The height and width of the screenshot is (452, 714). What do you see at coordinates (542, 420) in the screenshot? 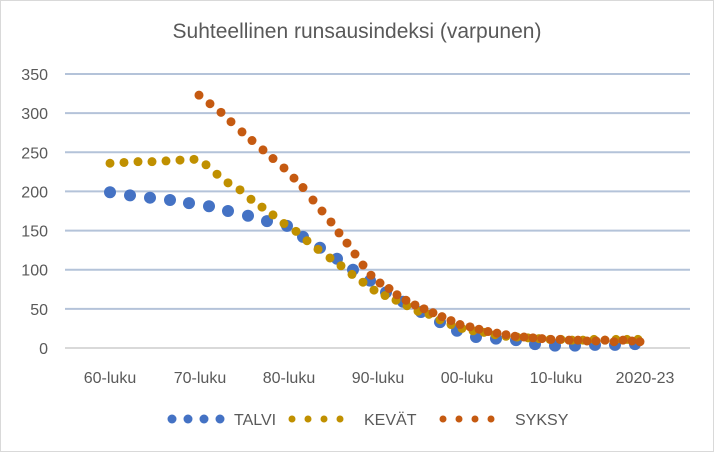
I see `legend-label: SYKSY` at bounding box center [542, 420].